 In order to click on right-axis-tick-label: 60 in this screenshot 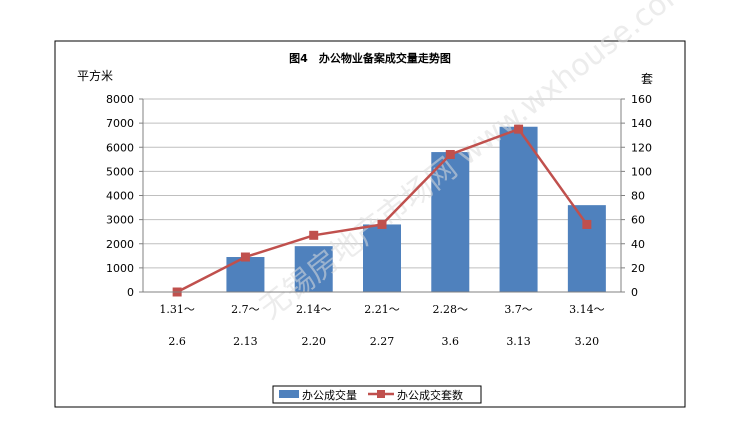, I will do `click(638, 220)`.